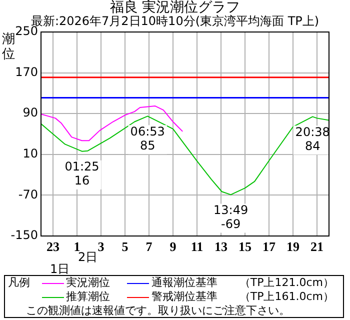  Describe the element at coordinates (8, 47) in the screenshot. I see `y-axis-title: 潮位` at that location.